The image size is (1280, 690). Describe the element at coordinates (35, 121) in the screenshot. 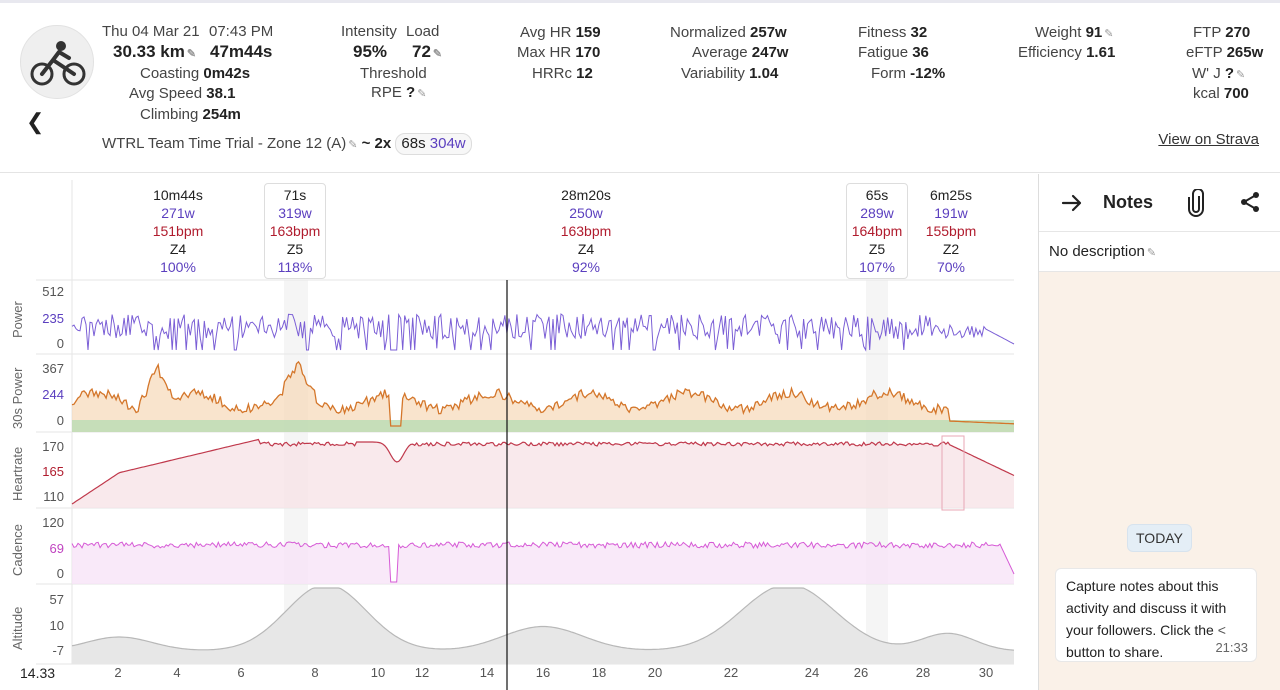

I see `back-chevron-icon: ❮` at that location.